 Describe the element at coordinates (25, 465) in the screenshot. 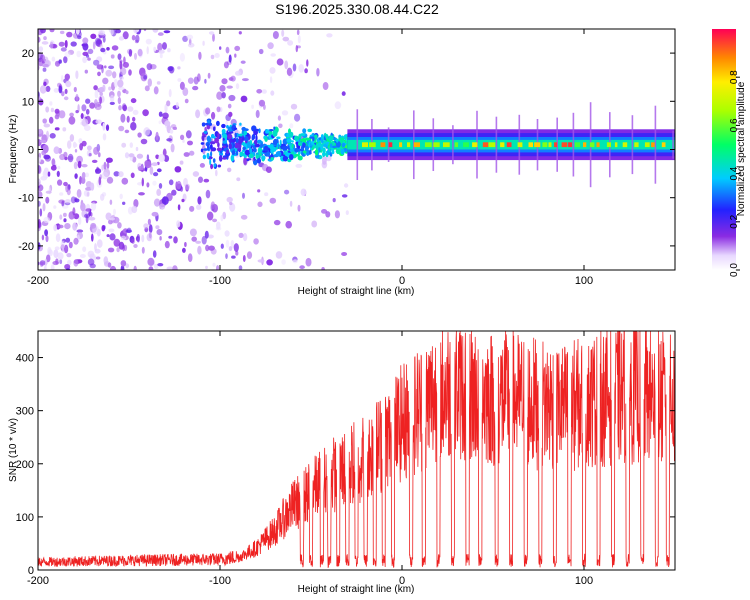

I see `snr-ytick-label: 200` at that location.